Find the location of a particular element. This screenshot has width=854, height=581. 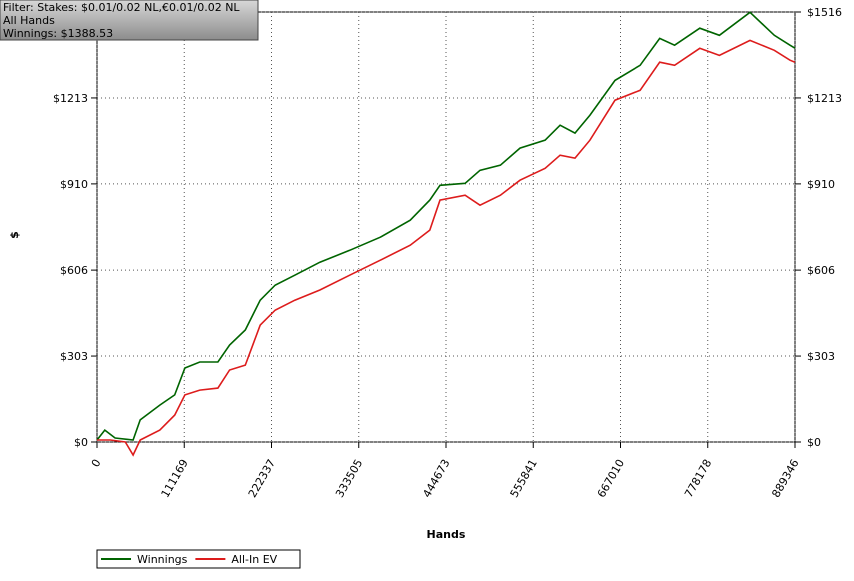

info-line: All Hands is located at coordinates (29, 20).